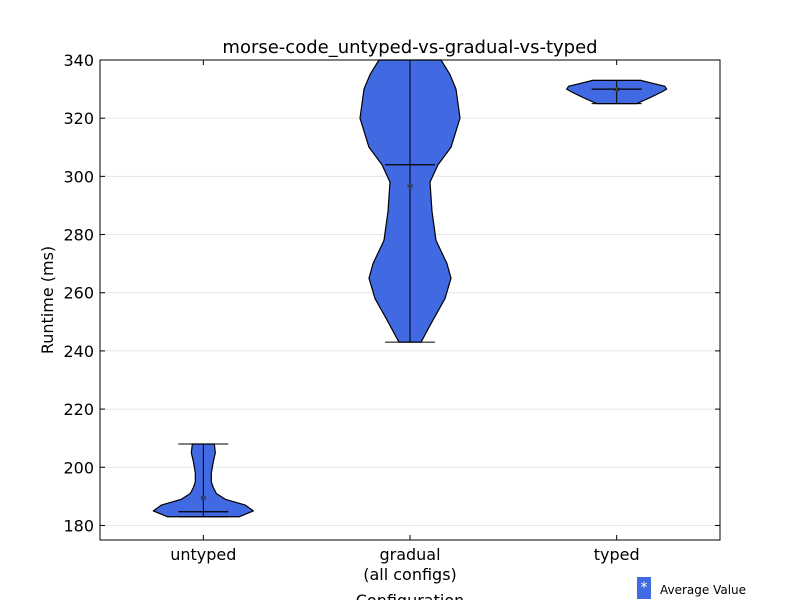 The width and height of the screenshot is (800, 600). I want to click on y-tick-label: 300, so click(78, 176).